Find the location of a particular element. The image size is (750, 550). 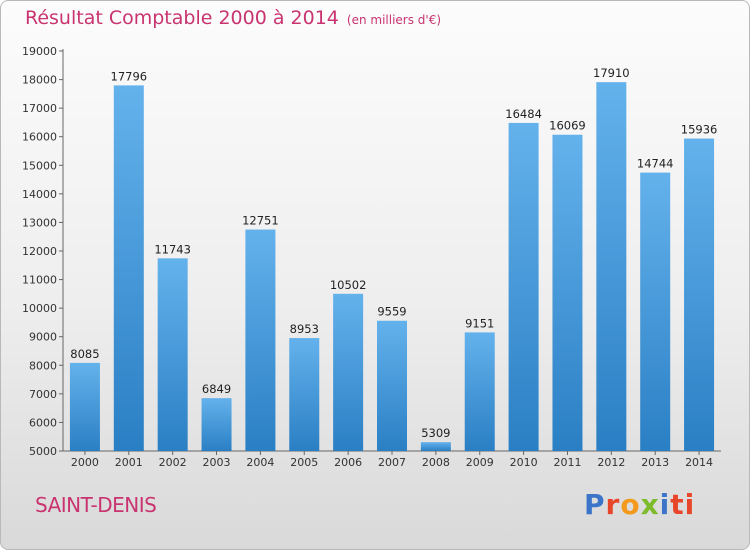

logo-letter: r is located at coordinates (613, 504).